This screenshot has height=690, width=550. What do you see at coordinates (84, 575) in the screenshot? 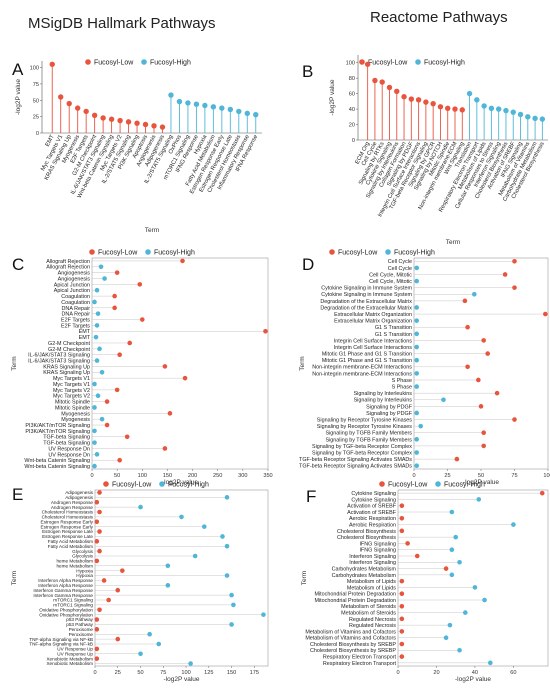
I see `y-category-label: Hypoxia` at bounding box center [84, 575].